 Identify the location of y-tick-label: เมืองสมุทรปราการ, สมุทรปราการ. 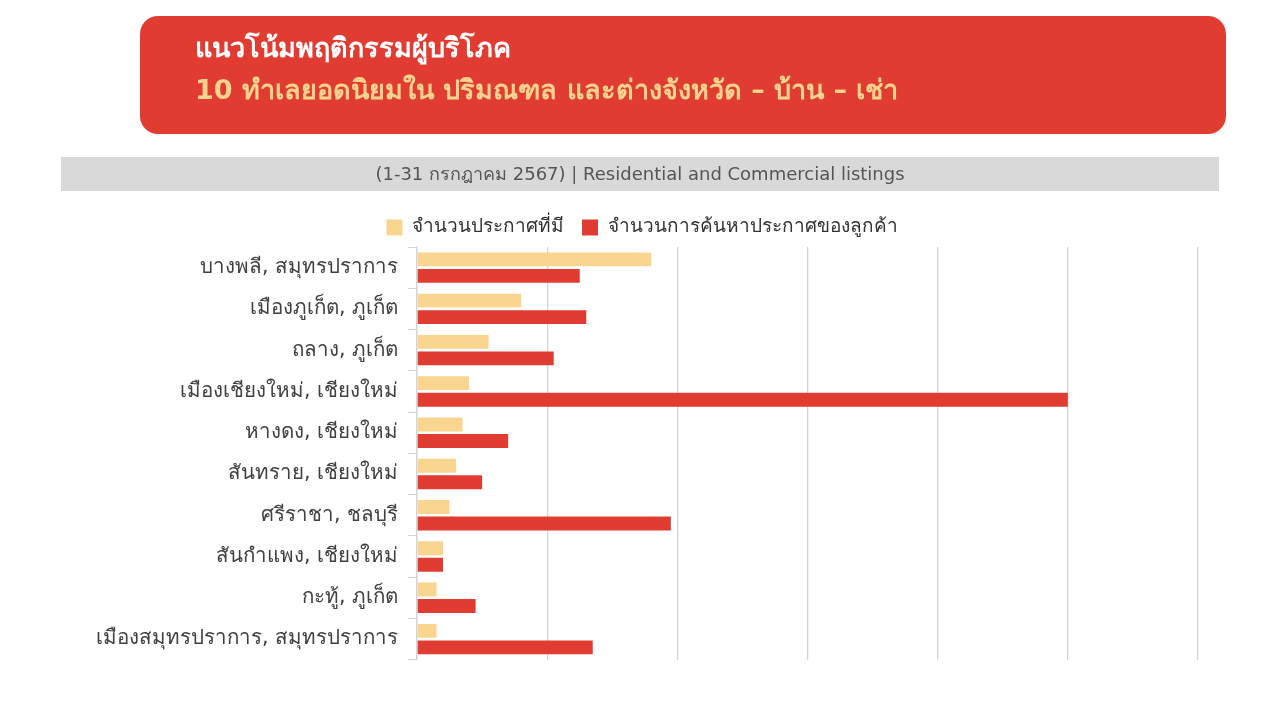
(247, 638).